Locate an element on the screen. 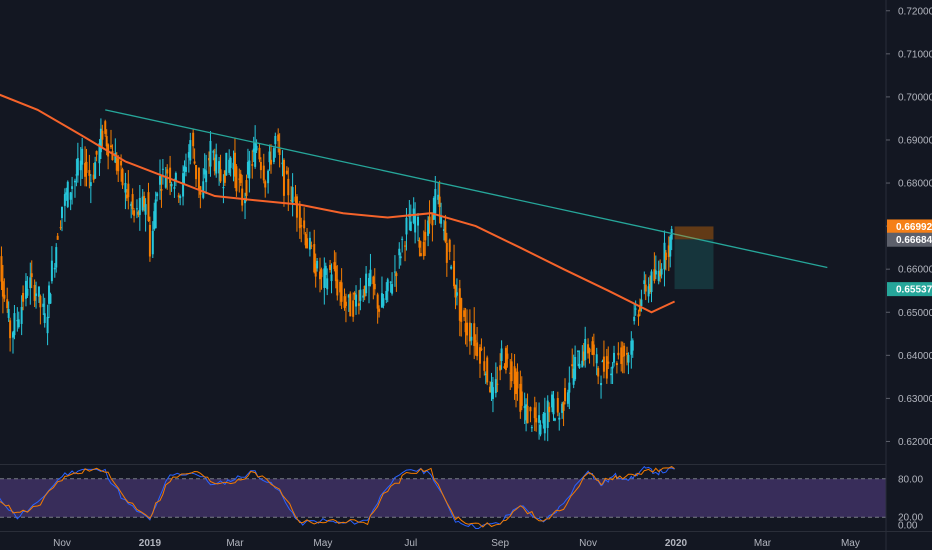 The height and width of the screenshot is (550, 932). time-tick-label: May is located at coordinates (322, 543).